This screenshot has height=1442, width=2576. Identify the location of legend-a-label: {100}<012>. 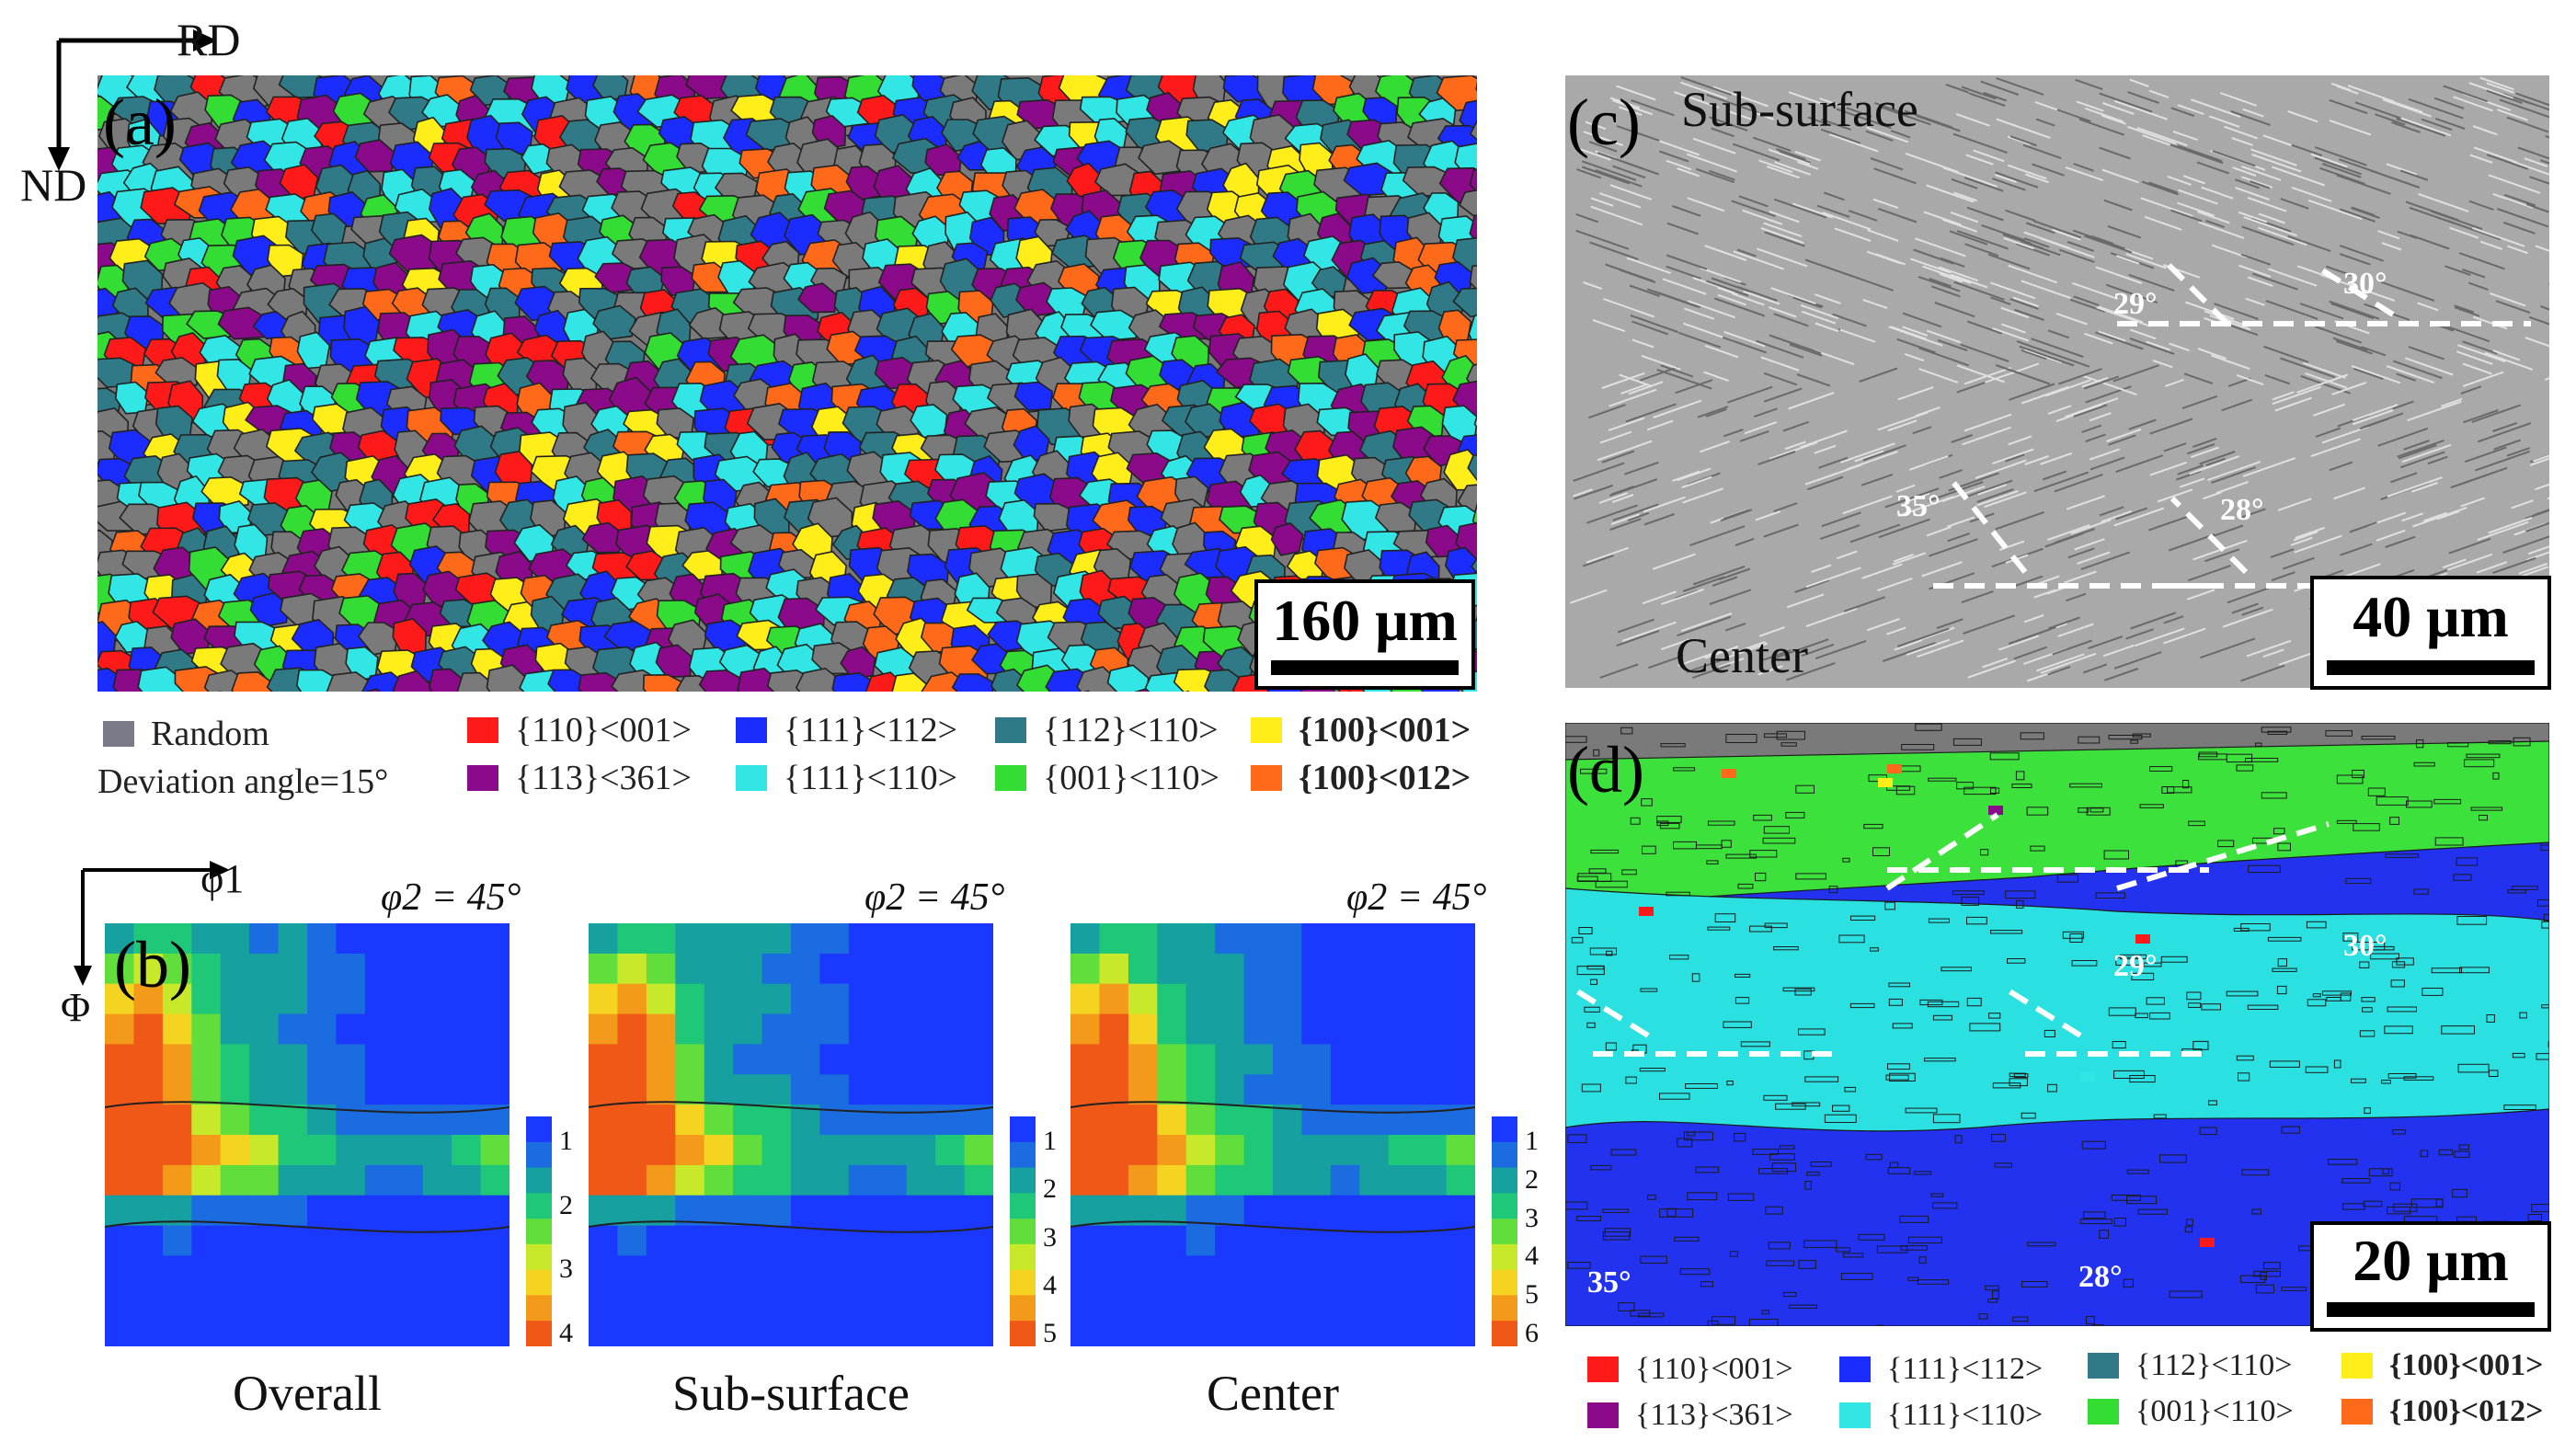
(1385, 778).